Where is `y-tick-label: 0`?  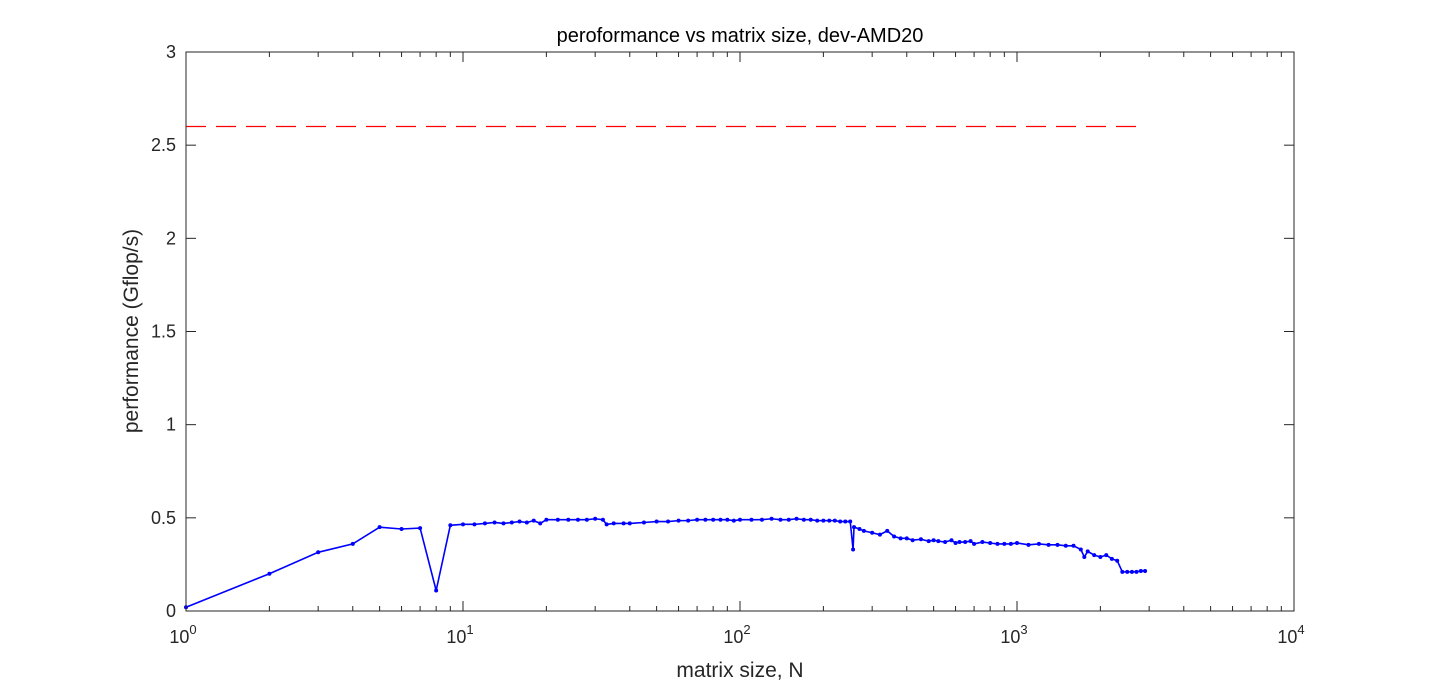
y-tick-label: 0 is located at coordinates (171, 611).